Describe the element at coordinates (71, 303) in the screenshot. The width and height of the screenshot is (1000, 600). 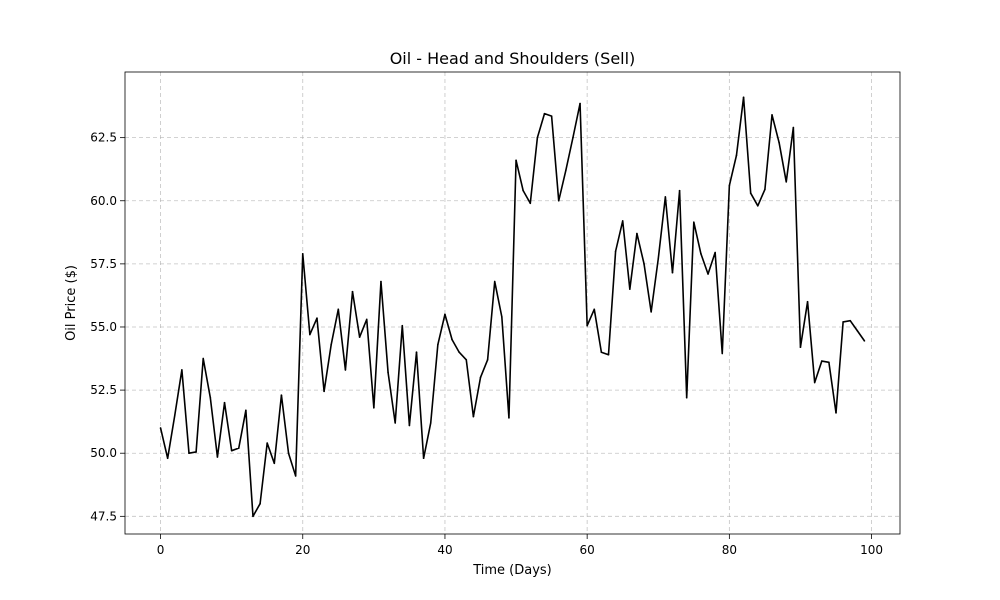
I see `y-axis-label: Oil Price ($)` at that location.